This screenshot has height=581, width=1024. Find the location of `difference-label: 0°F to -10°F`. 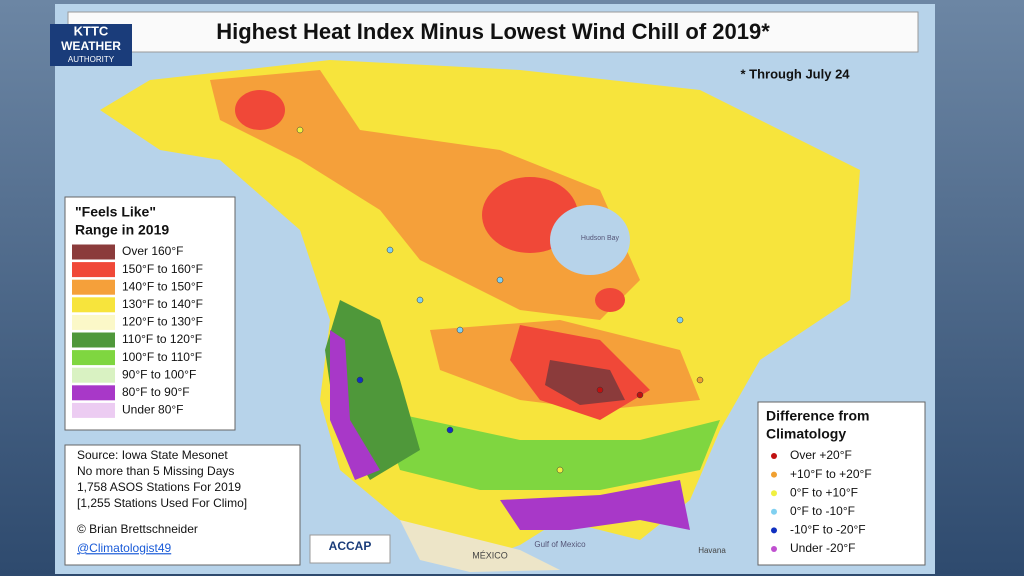

difference-label: 0°F to -10°F is located at coordinates (822, 511).